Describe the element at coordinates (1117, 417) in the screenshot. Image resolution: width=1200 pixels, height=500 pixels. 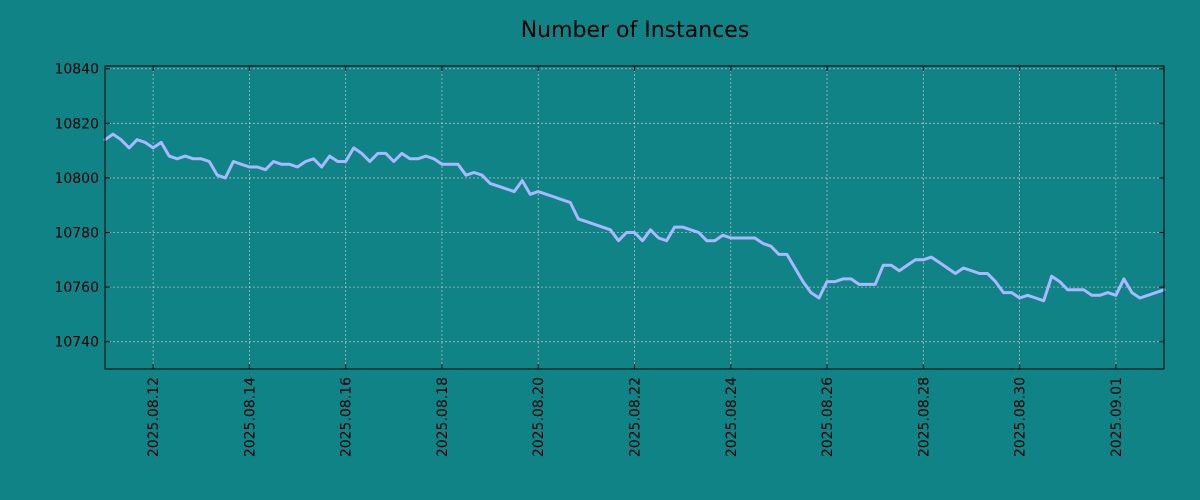
I see `x-tick-label: 2025.09.01` at that location.